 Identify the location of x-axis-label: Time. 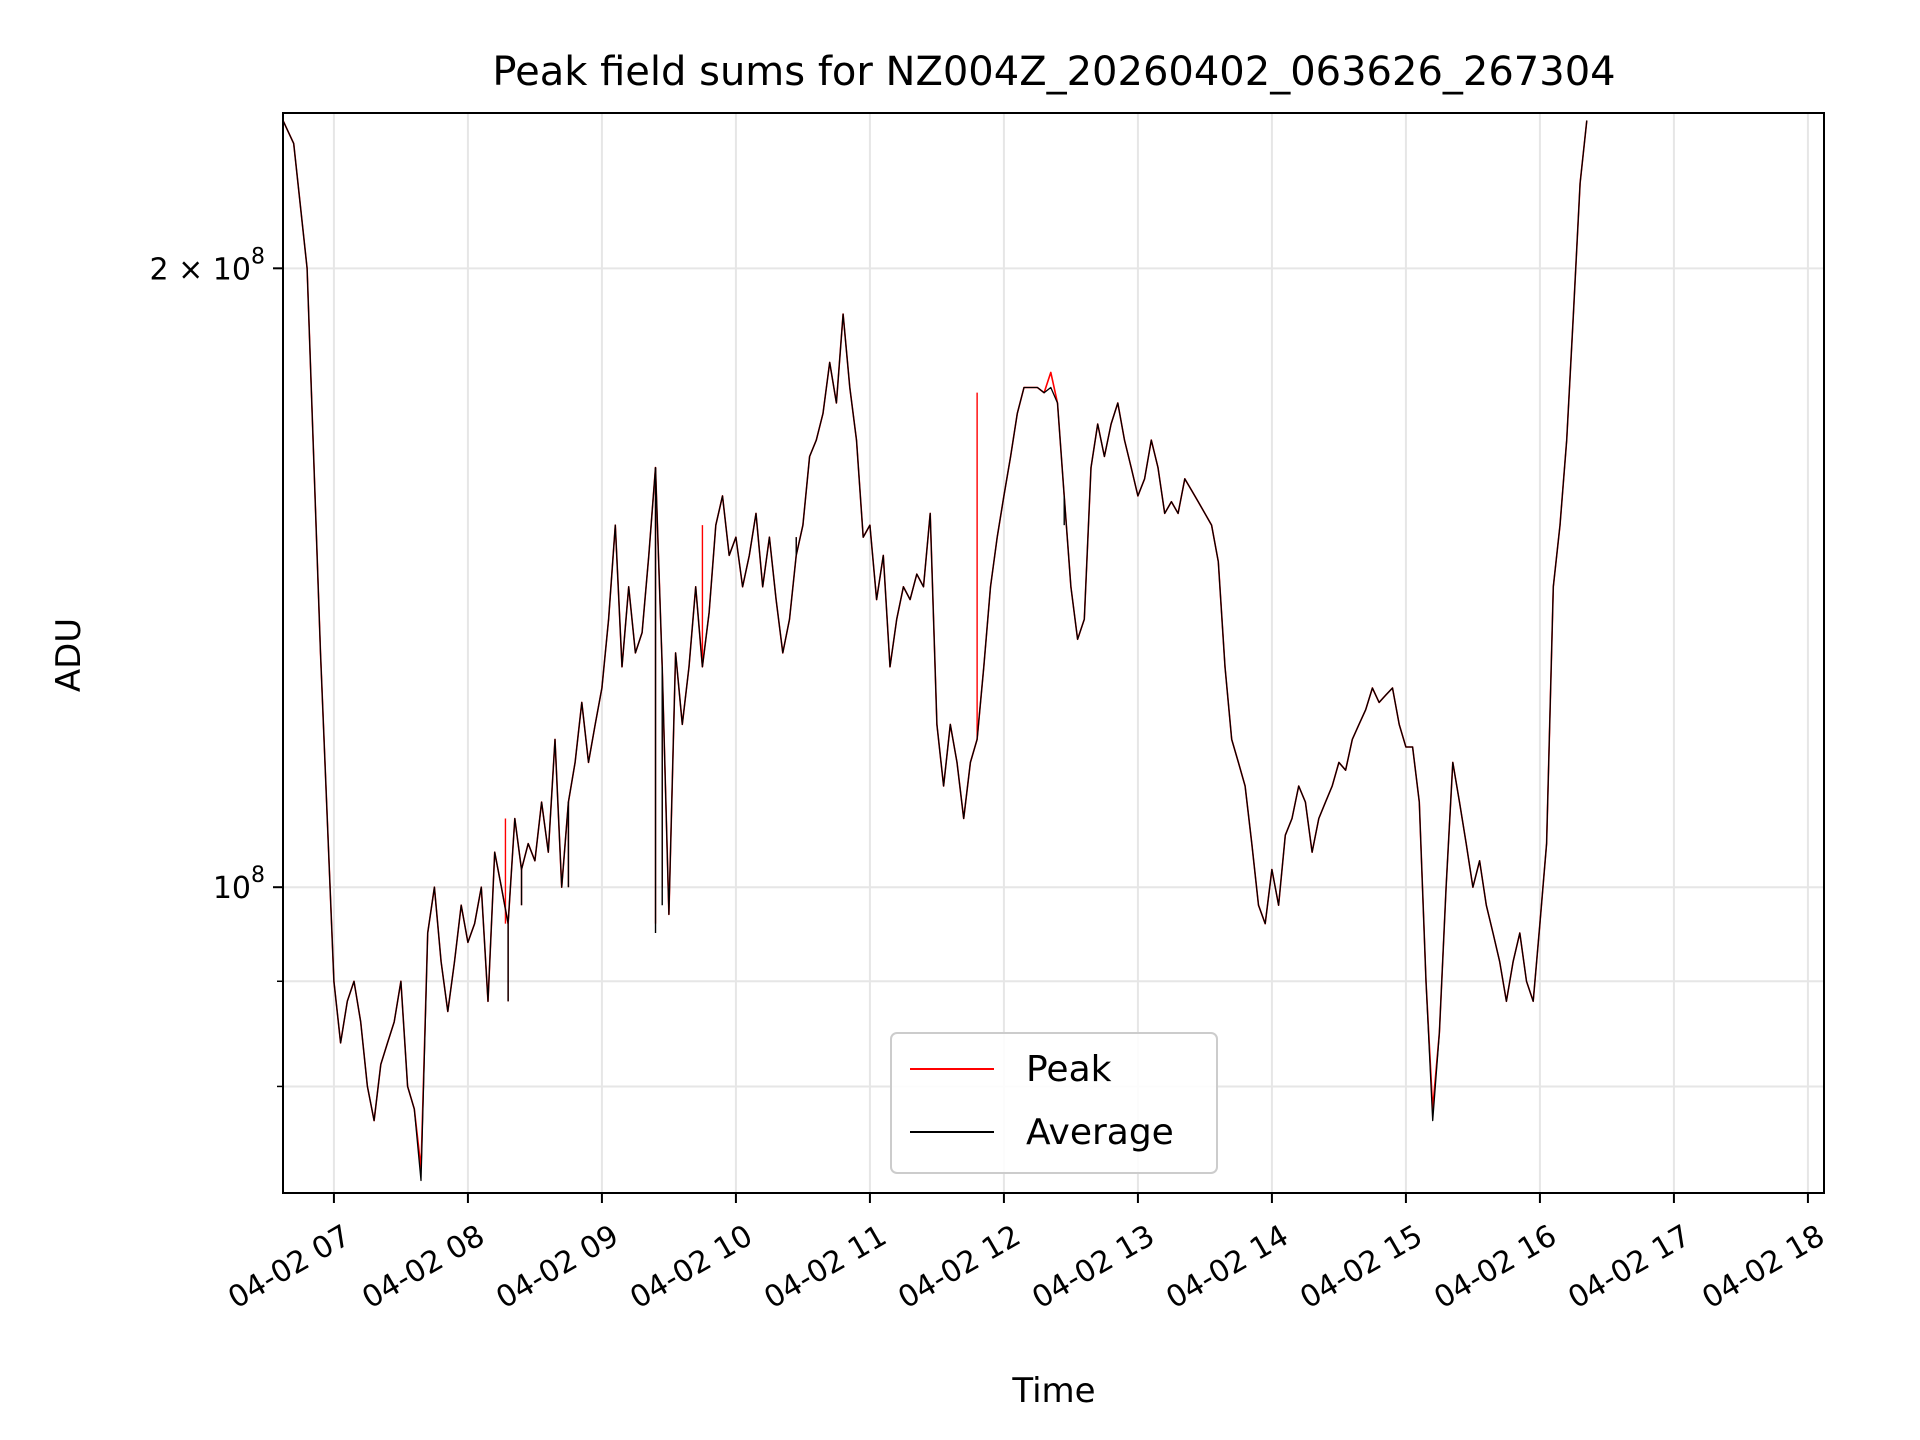
(1053, 1391).